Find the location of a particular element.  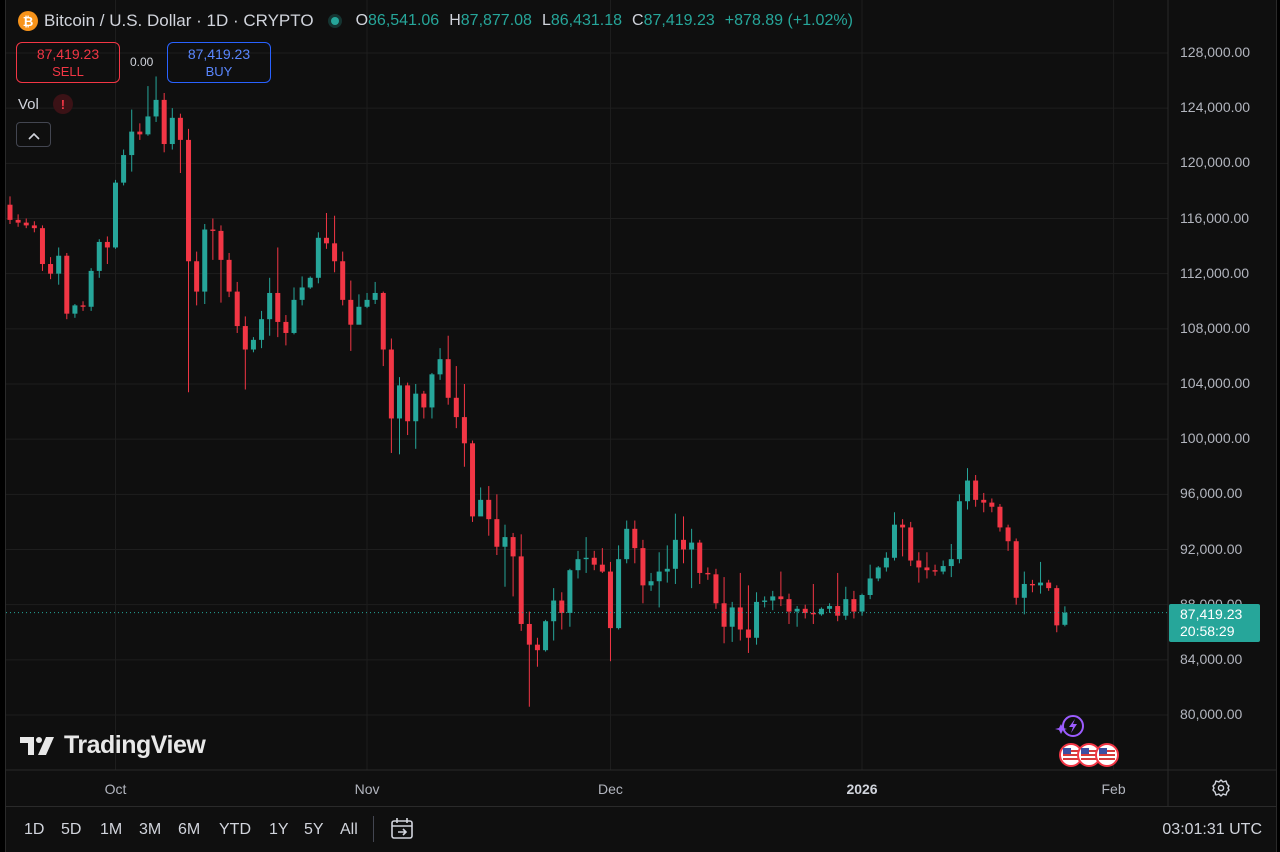

utc-clock: 03:01:31 UTC is located at coordinates (1212, 829).